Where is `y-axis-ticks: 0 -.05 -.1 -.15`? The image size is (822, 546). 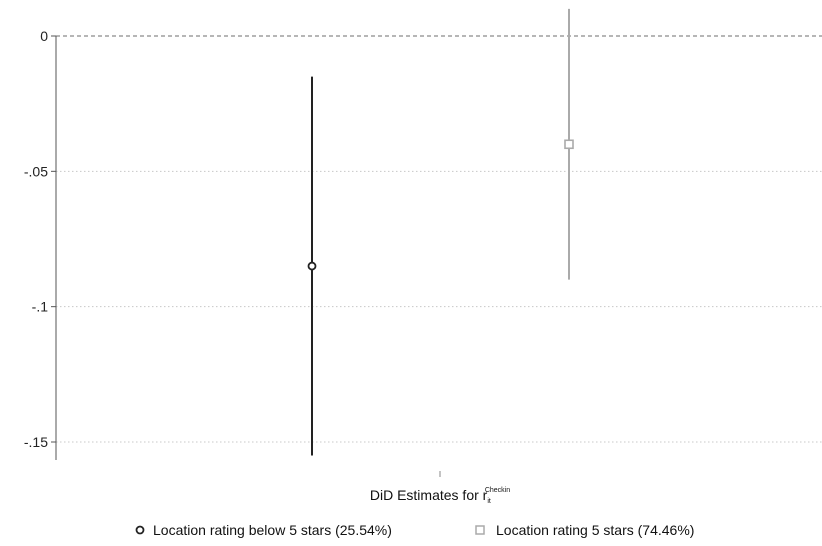
y-axis-ticks: 0 -.05 -.1 -.15 is located at coordinates (40, 239).